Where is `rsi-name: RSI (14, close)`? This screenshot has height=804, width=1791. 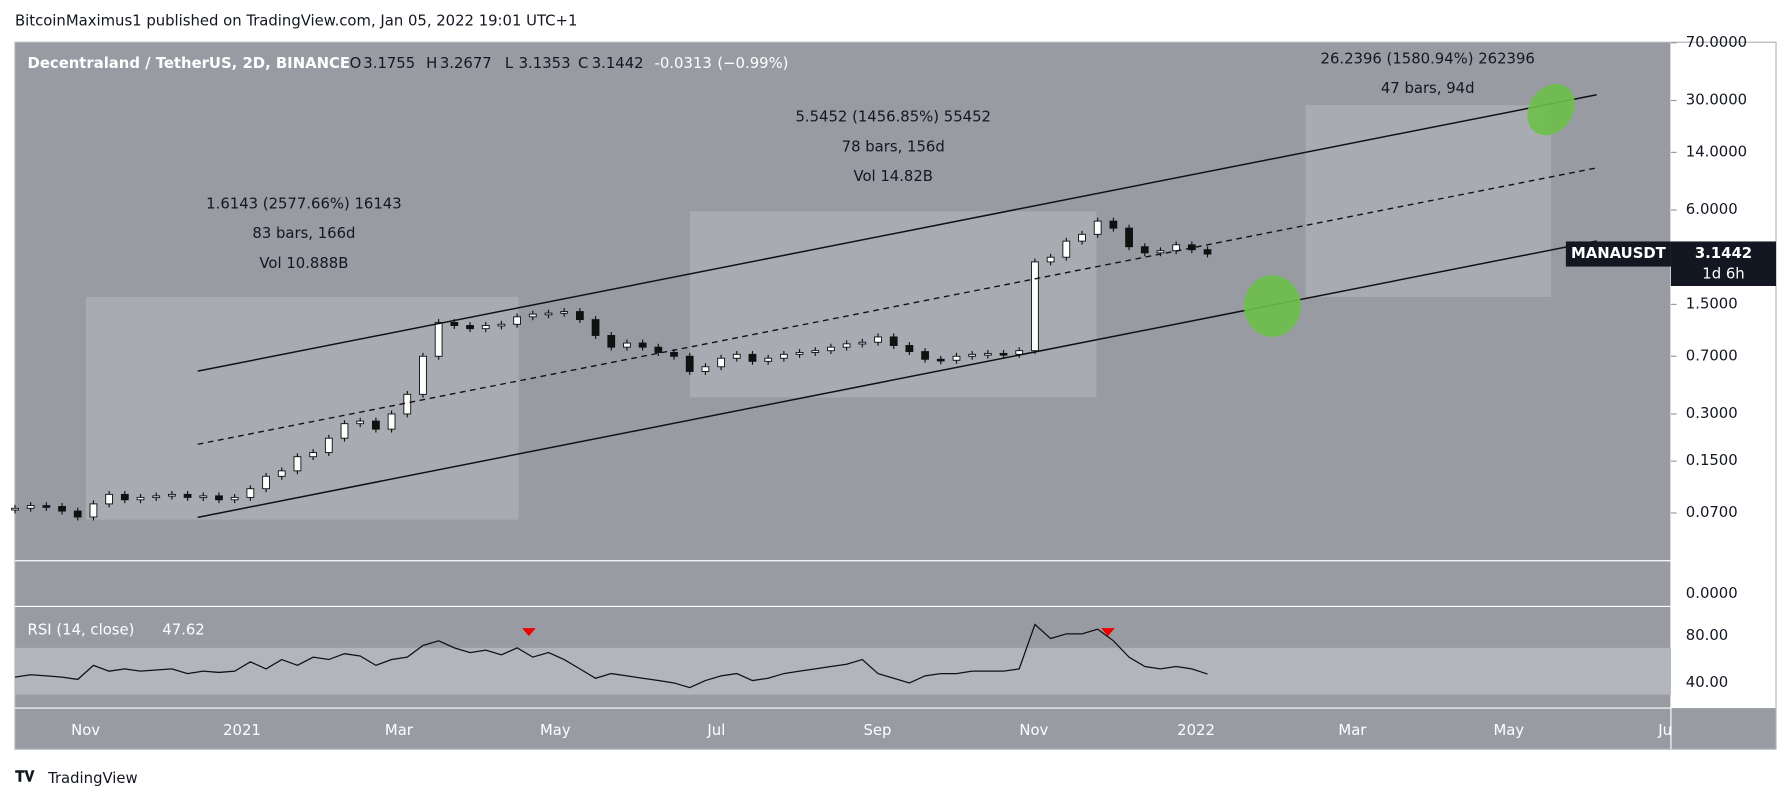 rsi-name: RSI (14, close) is located at coordinates (81, 629).